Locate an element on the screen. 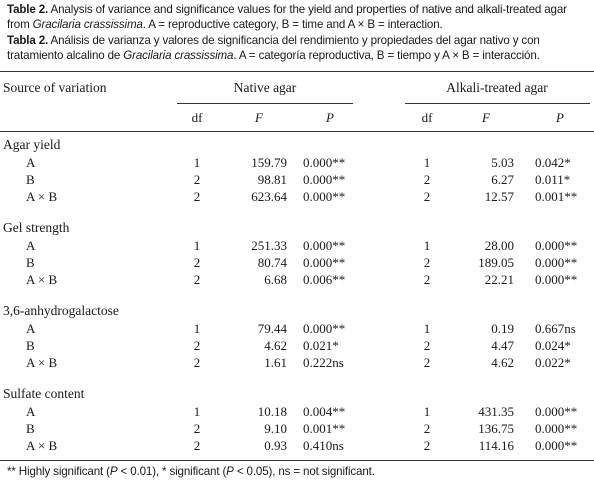 The image size is (594, 486). alkali-f-value-cell: 6.27 is located at coordinates (502, 180).